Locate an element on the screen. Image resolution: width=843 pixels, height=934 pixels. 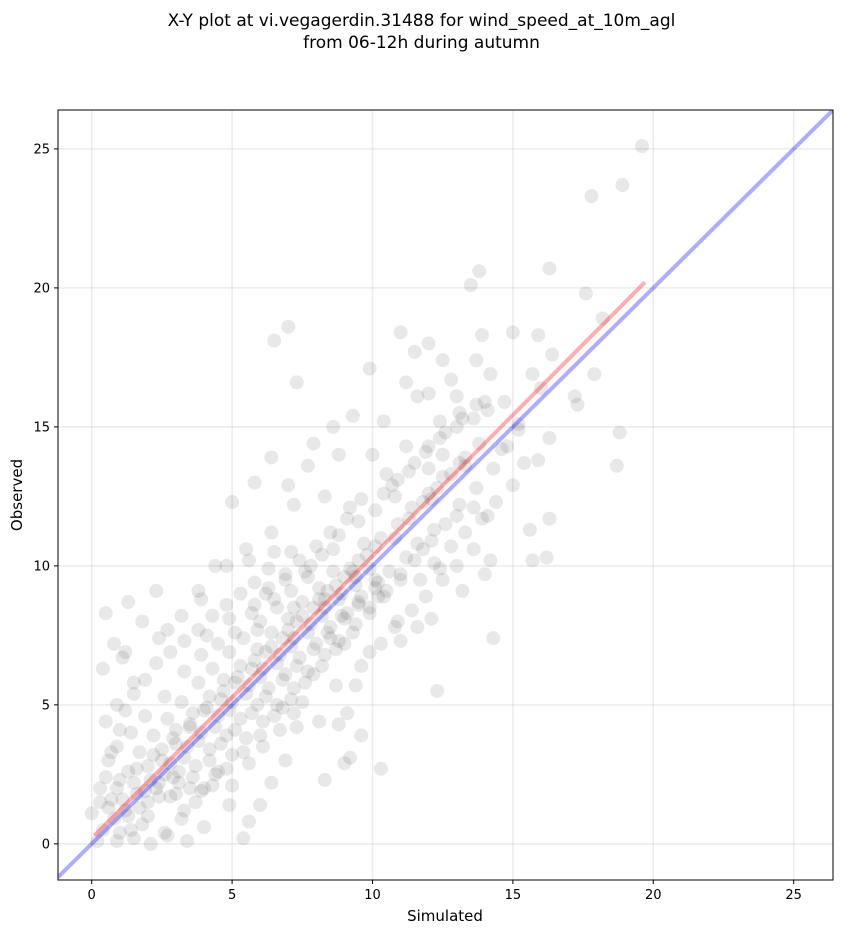
y-tick-label: 25 is located at coordinates (41, 149).